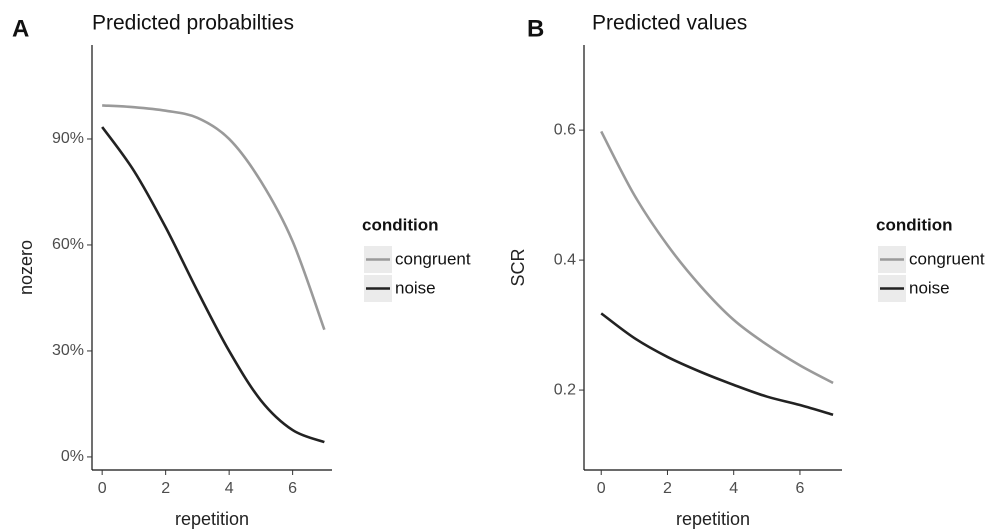 The height and width of the screenshot is (532, 1003). Describe the element at coordinates (565, 129) in the screenshot. I see `y-tick-label: 0.6` at that location.